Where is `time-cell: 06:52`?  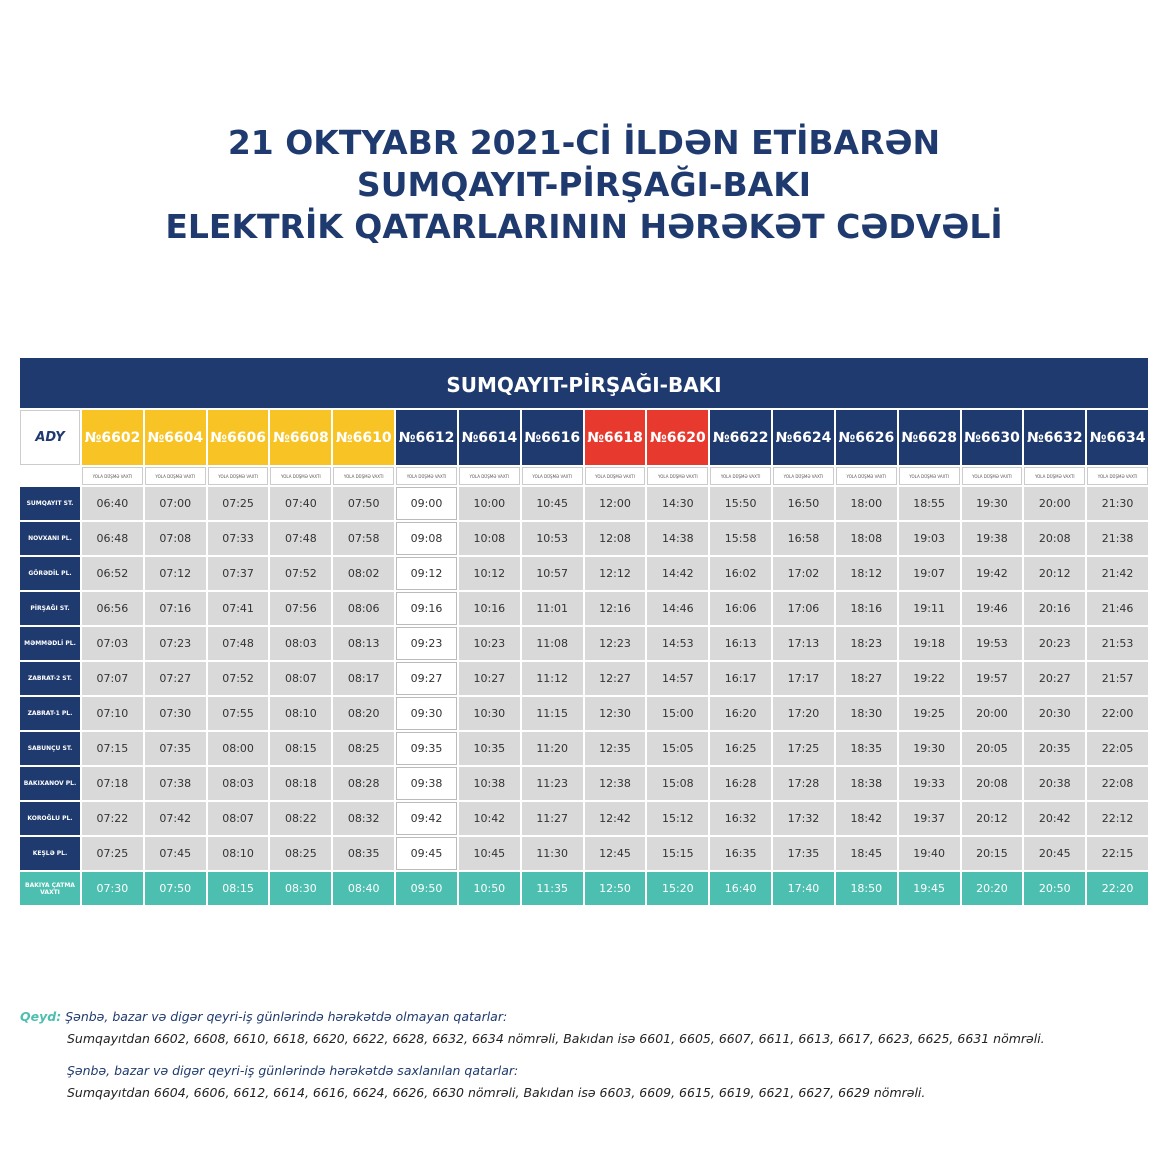
time-cell: 06:52 is located at coordinates (112, 573).